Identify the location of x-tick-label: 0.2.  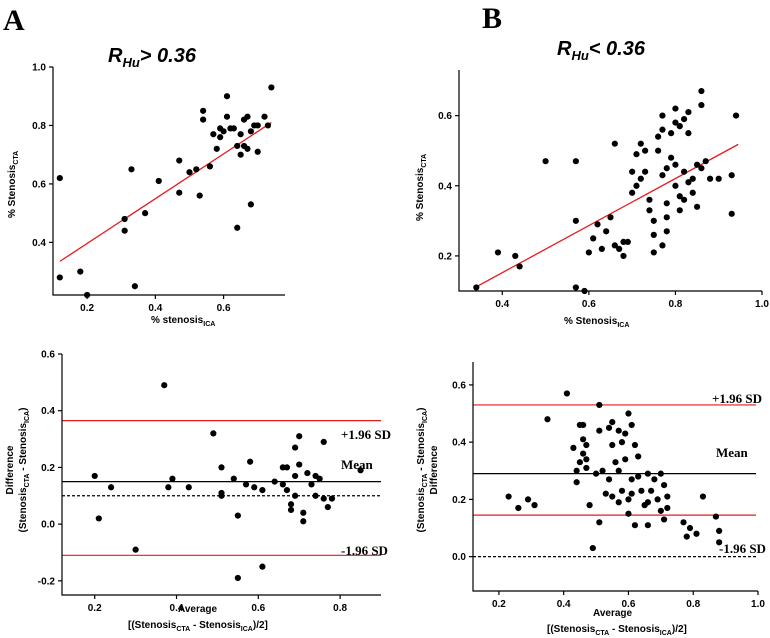
(87, 308).